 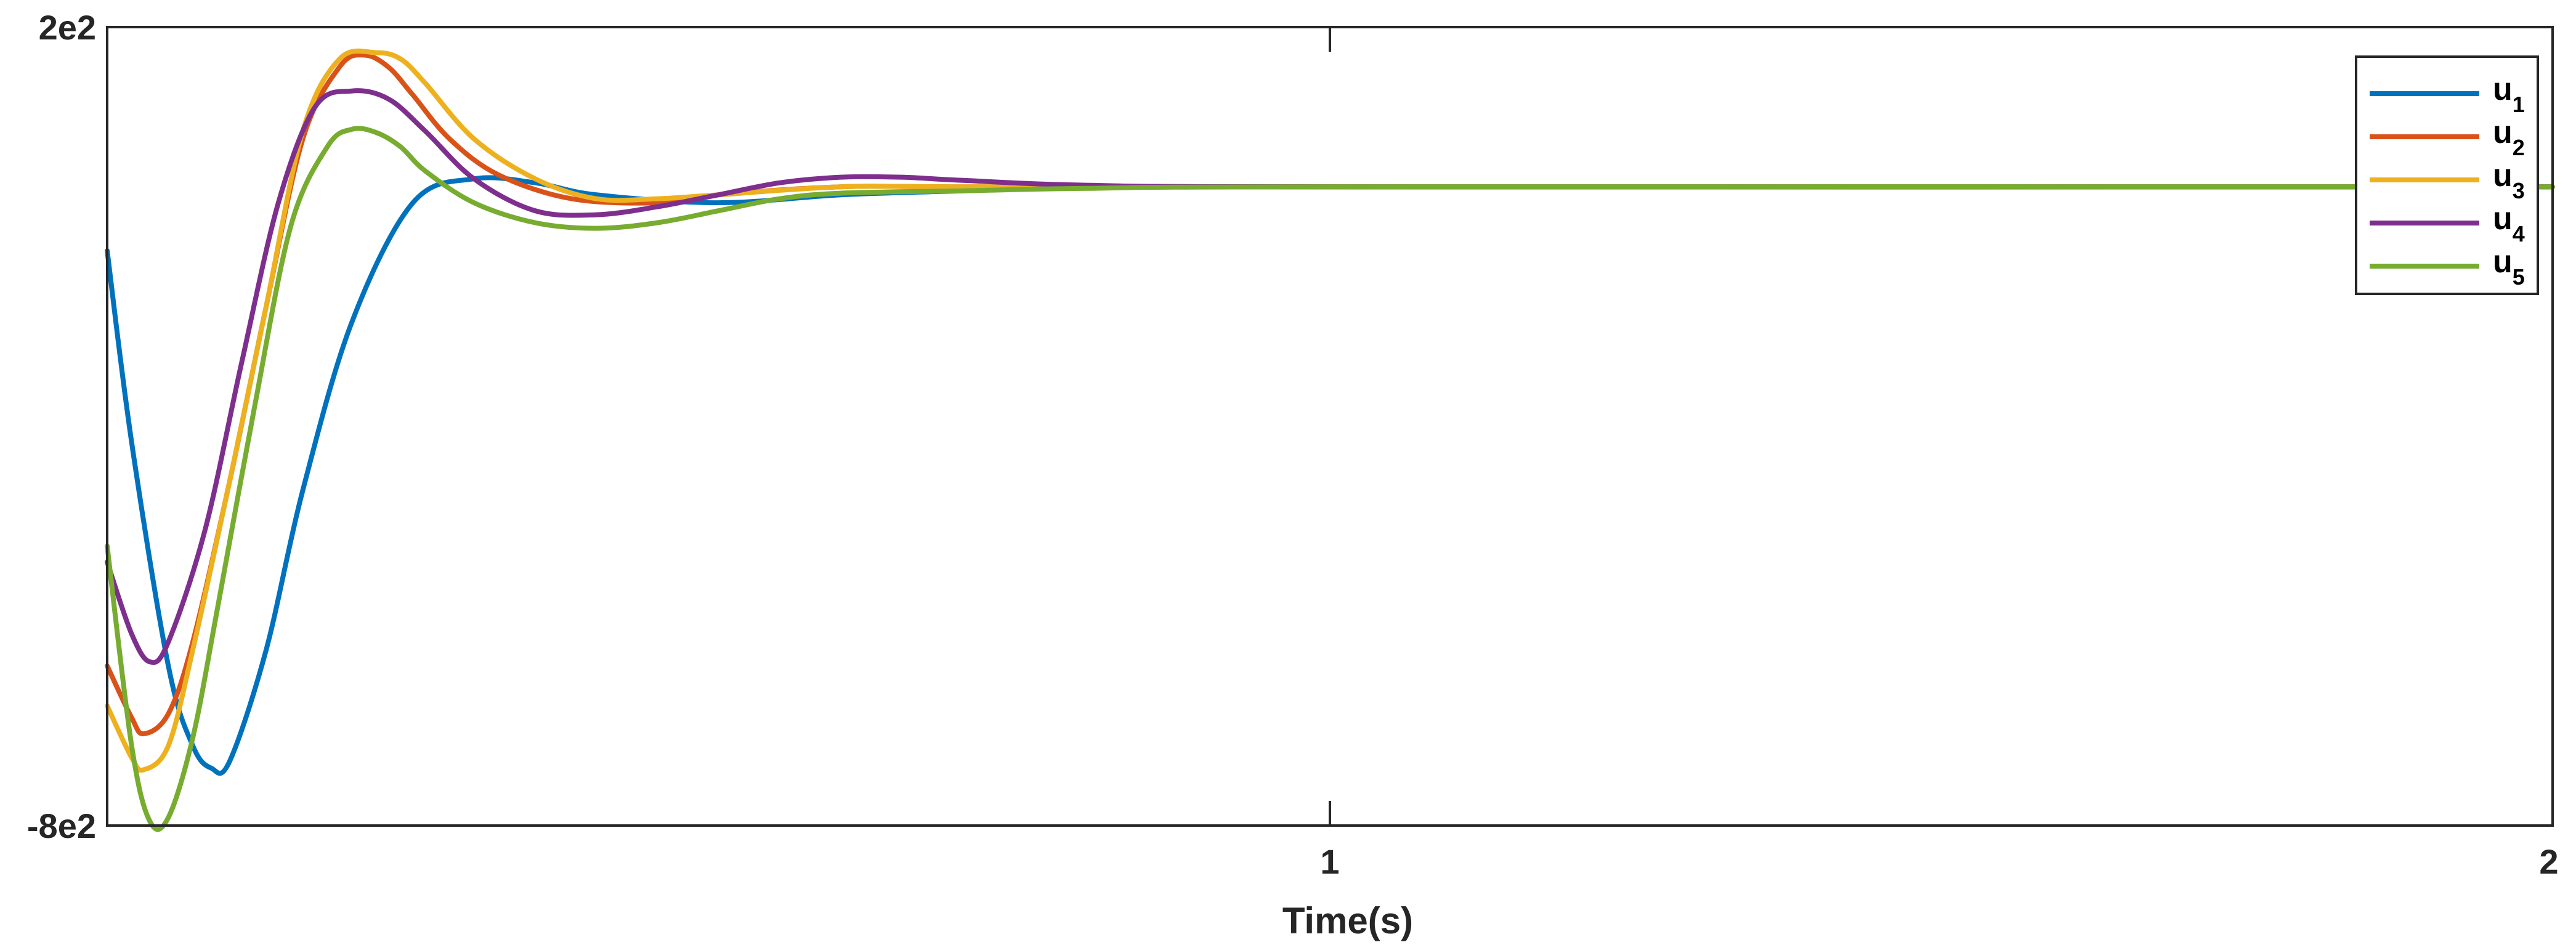 I want to click on x-tick-label: 1, so click(x=1330, y=861).